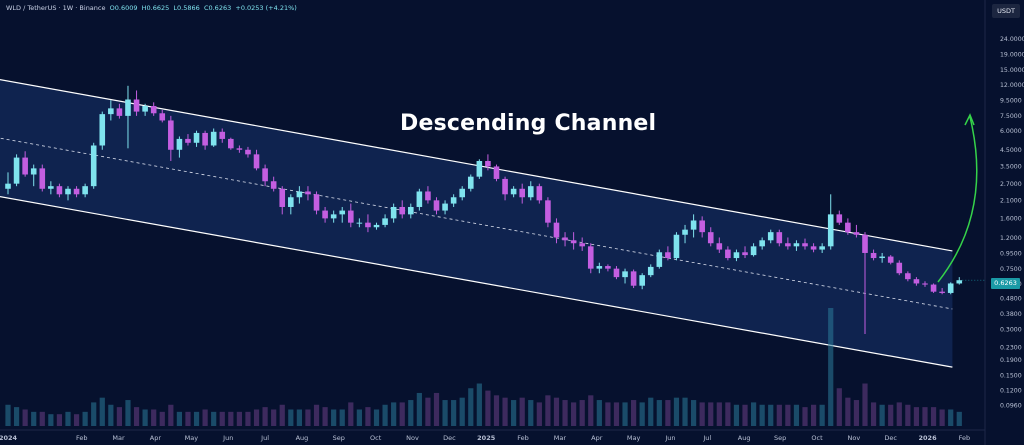 The image size is (1024, 445). I want to click on x-tick-label: May, so click(192, 438).